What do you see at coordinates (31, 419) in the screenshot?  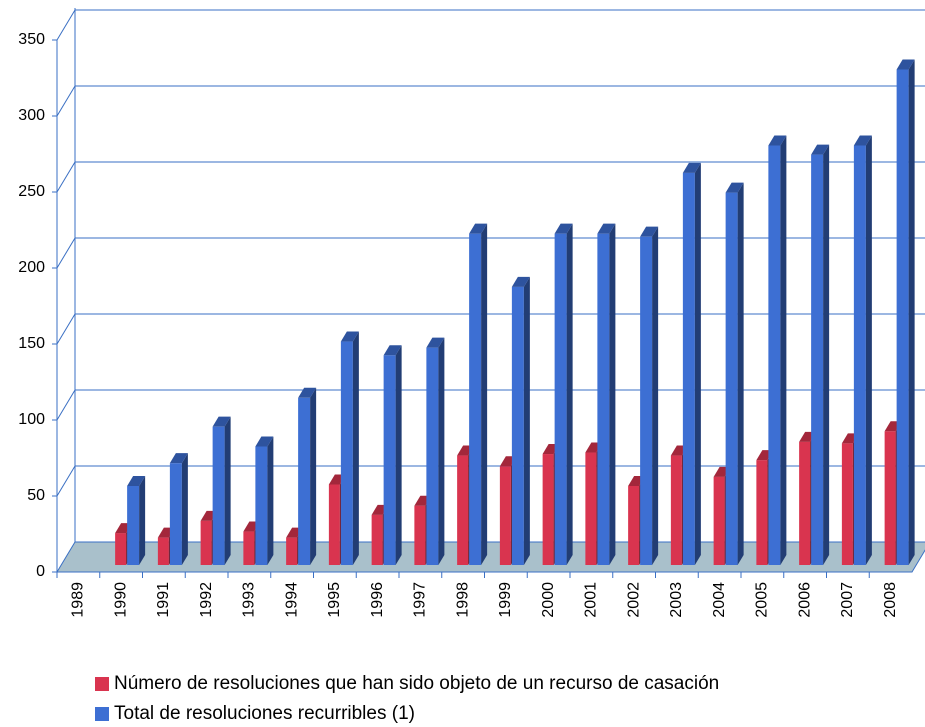 I see `y-tick-label: 100` at bounding box center [31, 419].